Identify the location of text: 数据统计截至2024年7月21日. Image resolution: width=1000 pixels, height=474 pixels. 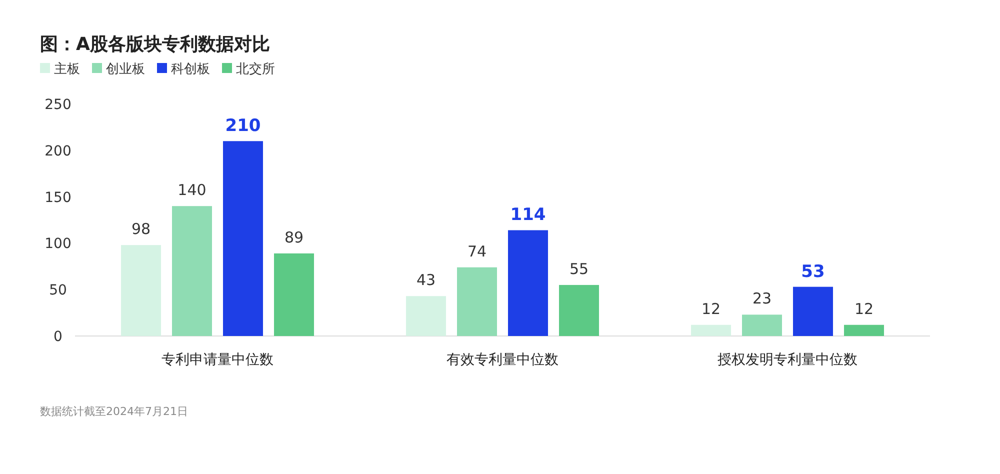
(114, 411).